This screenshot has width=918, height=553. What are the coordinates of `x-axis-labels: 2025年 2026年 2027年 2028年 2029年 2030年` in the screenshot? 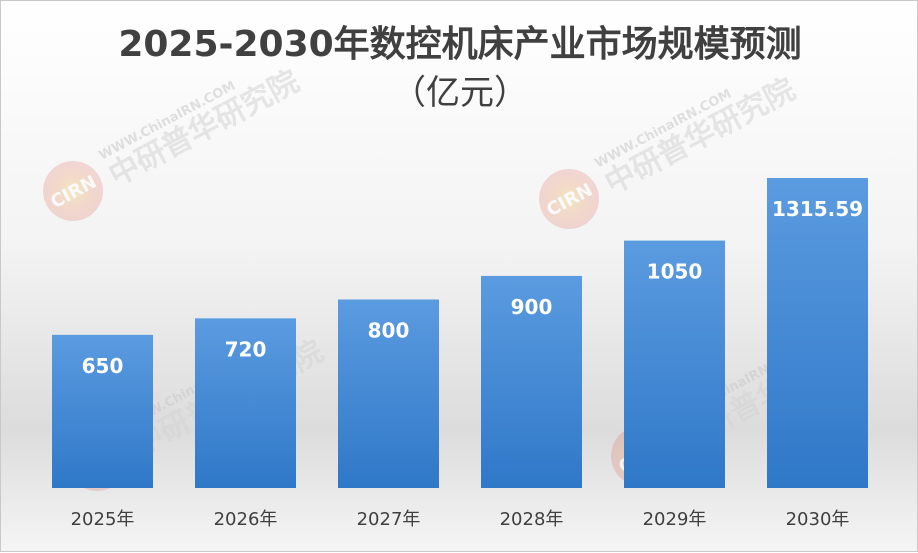 It's located at (460, 519).